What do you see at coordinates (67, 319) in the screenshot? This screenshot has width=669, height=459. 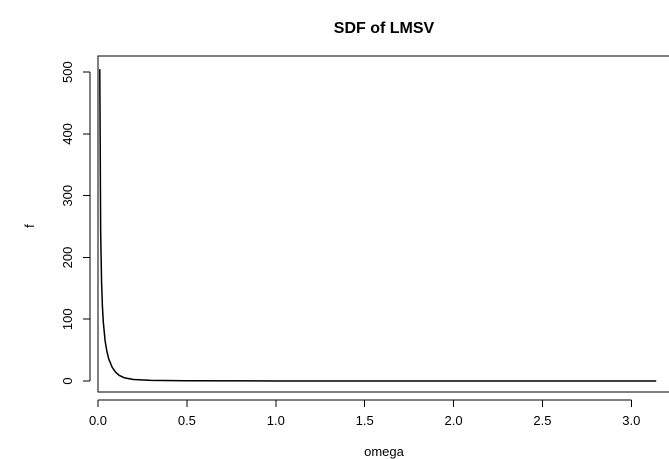 I see `y-tick-label: 100` at bounding box center [67, 319].